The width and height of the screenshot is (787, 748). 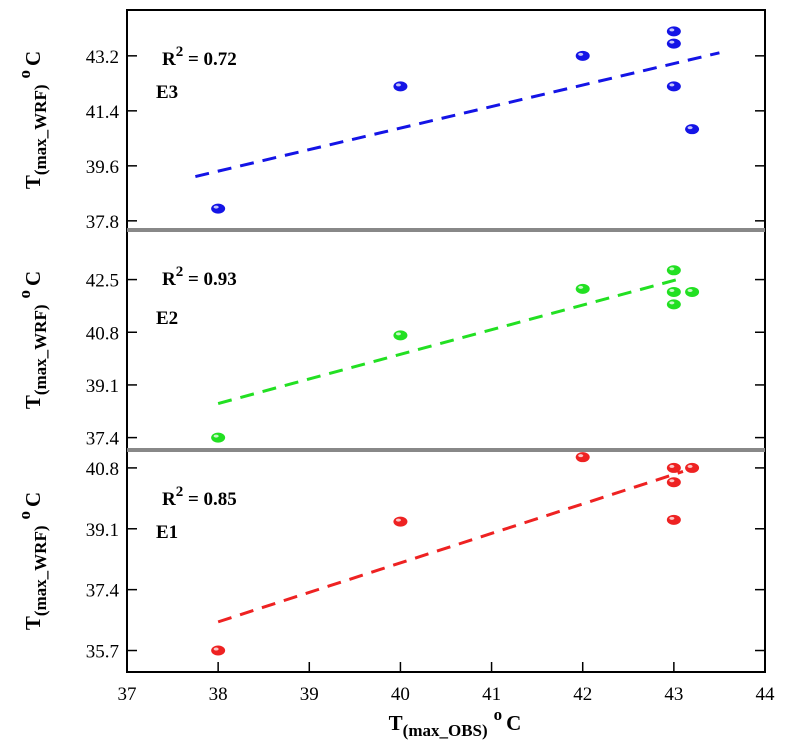 I want to click on series-label-e1: E1, so click(x=167, y=532).